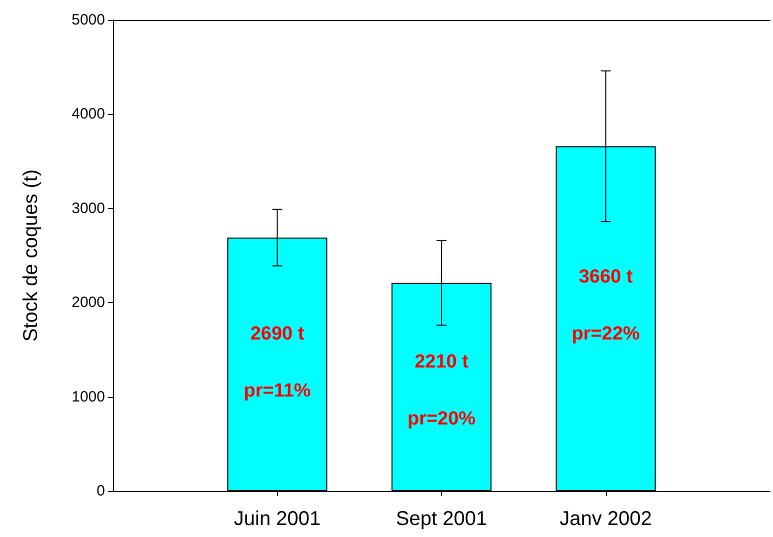  I want to click on x-tick-label: Janv 2002, so click(606, 519).